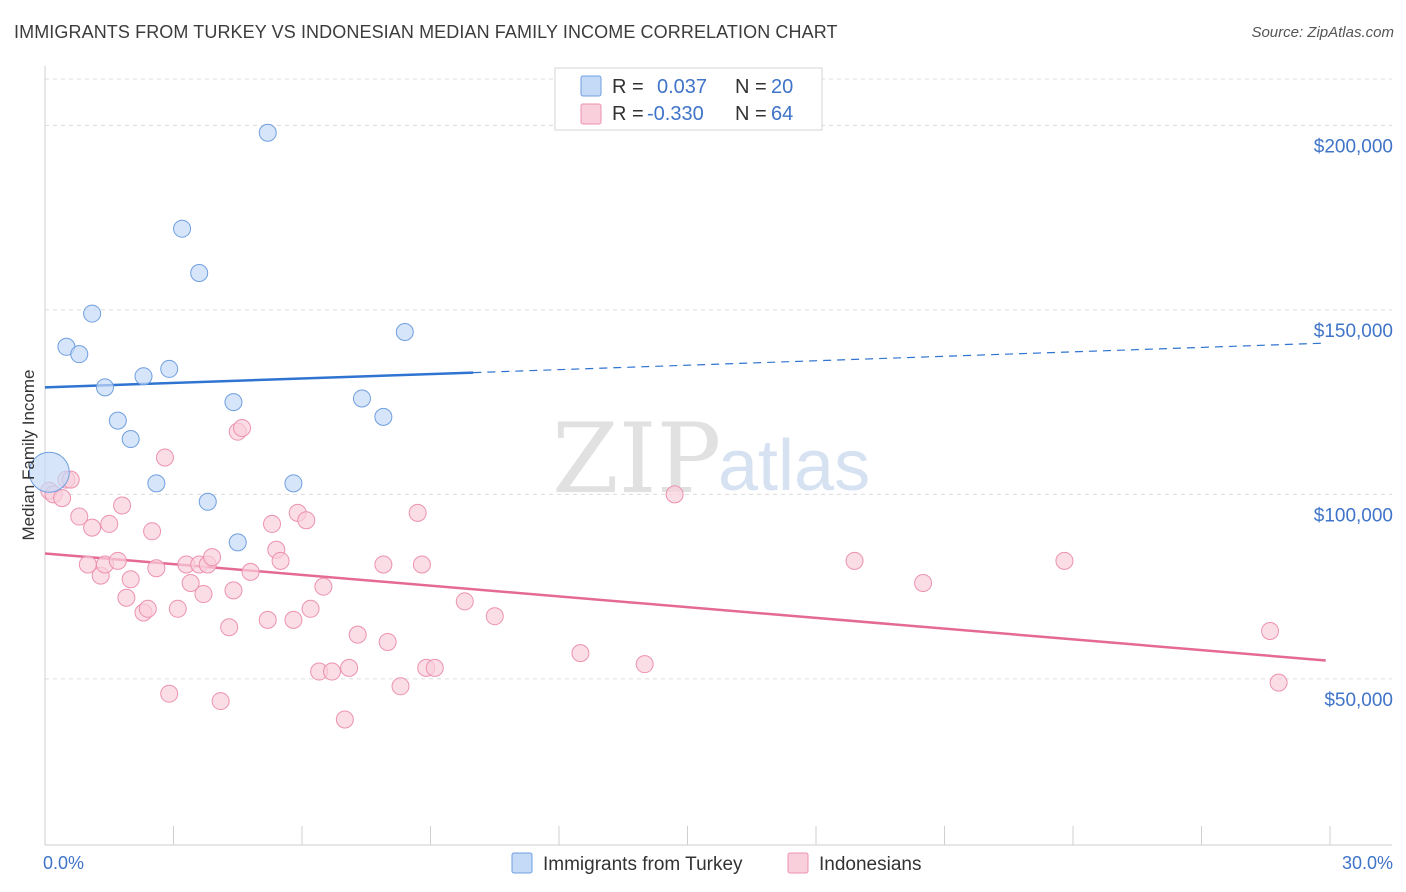 Image resolution: width=1406 pixels, height=892 pixels. I want to click on legend-n-label-2: N =, so click(751, 114).